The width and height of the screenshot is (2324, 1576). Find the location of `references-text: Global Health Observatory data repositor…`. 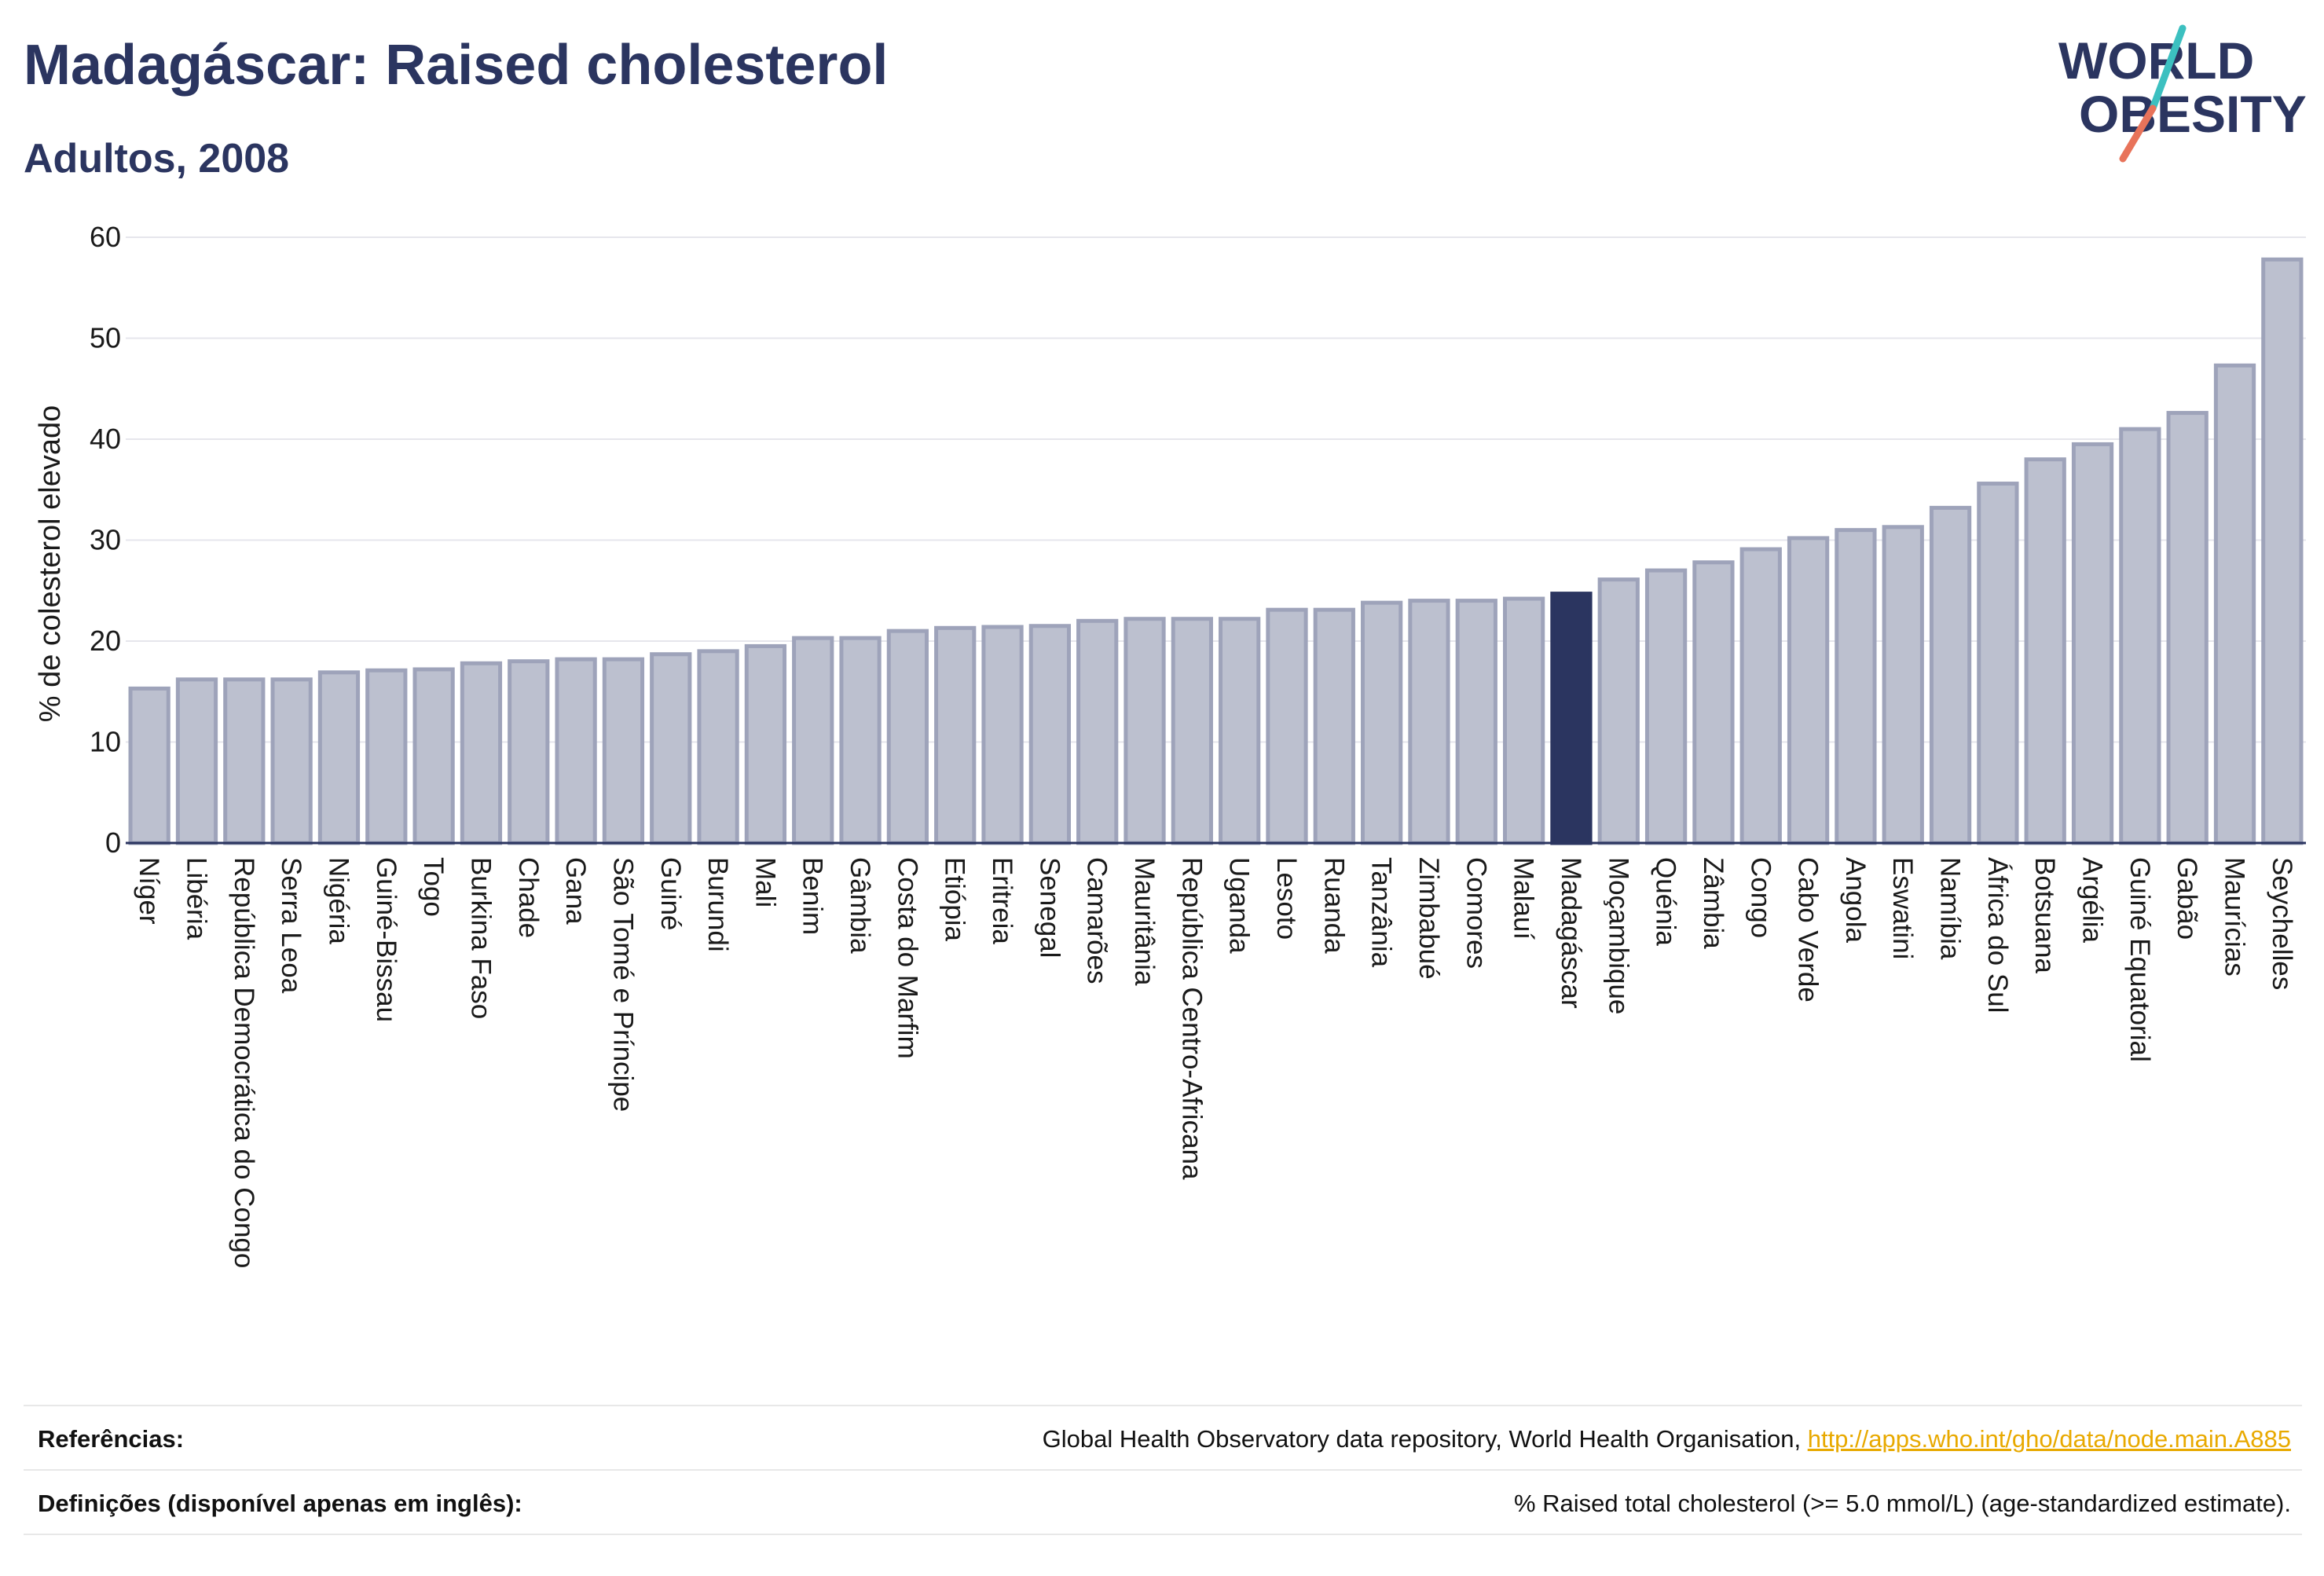

references-text: Global Health Observatory data repositor… is located at coordinates (1422, 1439).